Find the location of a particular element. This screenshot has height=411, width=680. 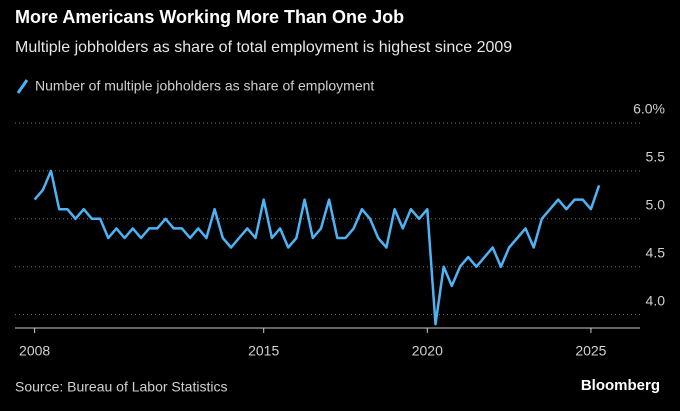

y-tick-label: 4.5 is located at coordinates (656, 252).